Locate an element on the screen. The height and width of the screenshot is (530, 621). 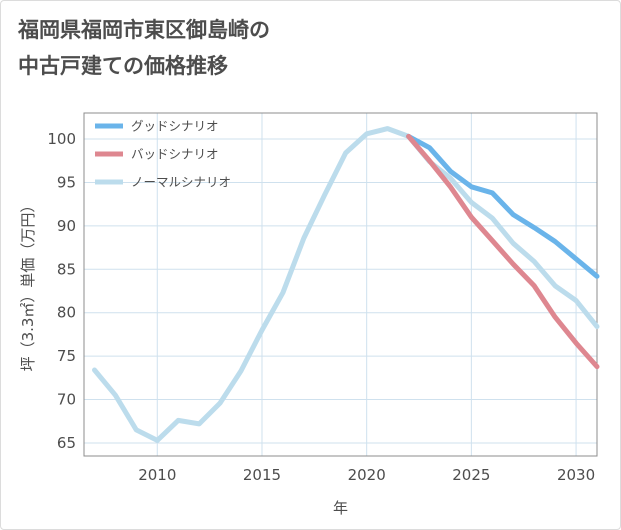
x-tick-label: 2020 is located at coordinates (367, 475).